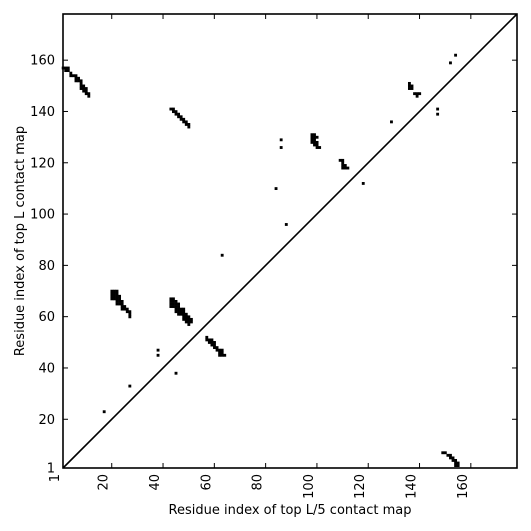 The image size is (531, 531). I want to click on x-tick-label: 80, so click(258, 482).